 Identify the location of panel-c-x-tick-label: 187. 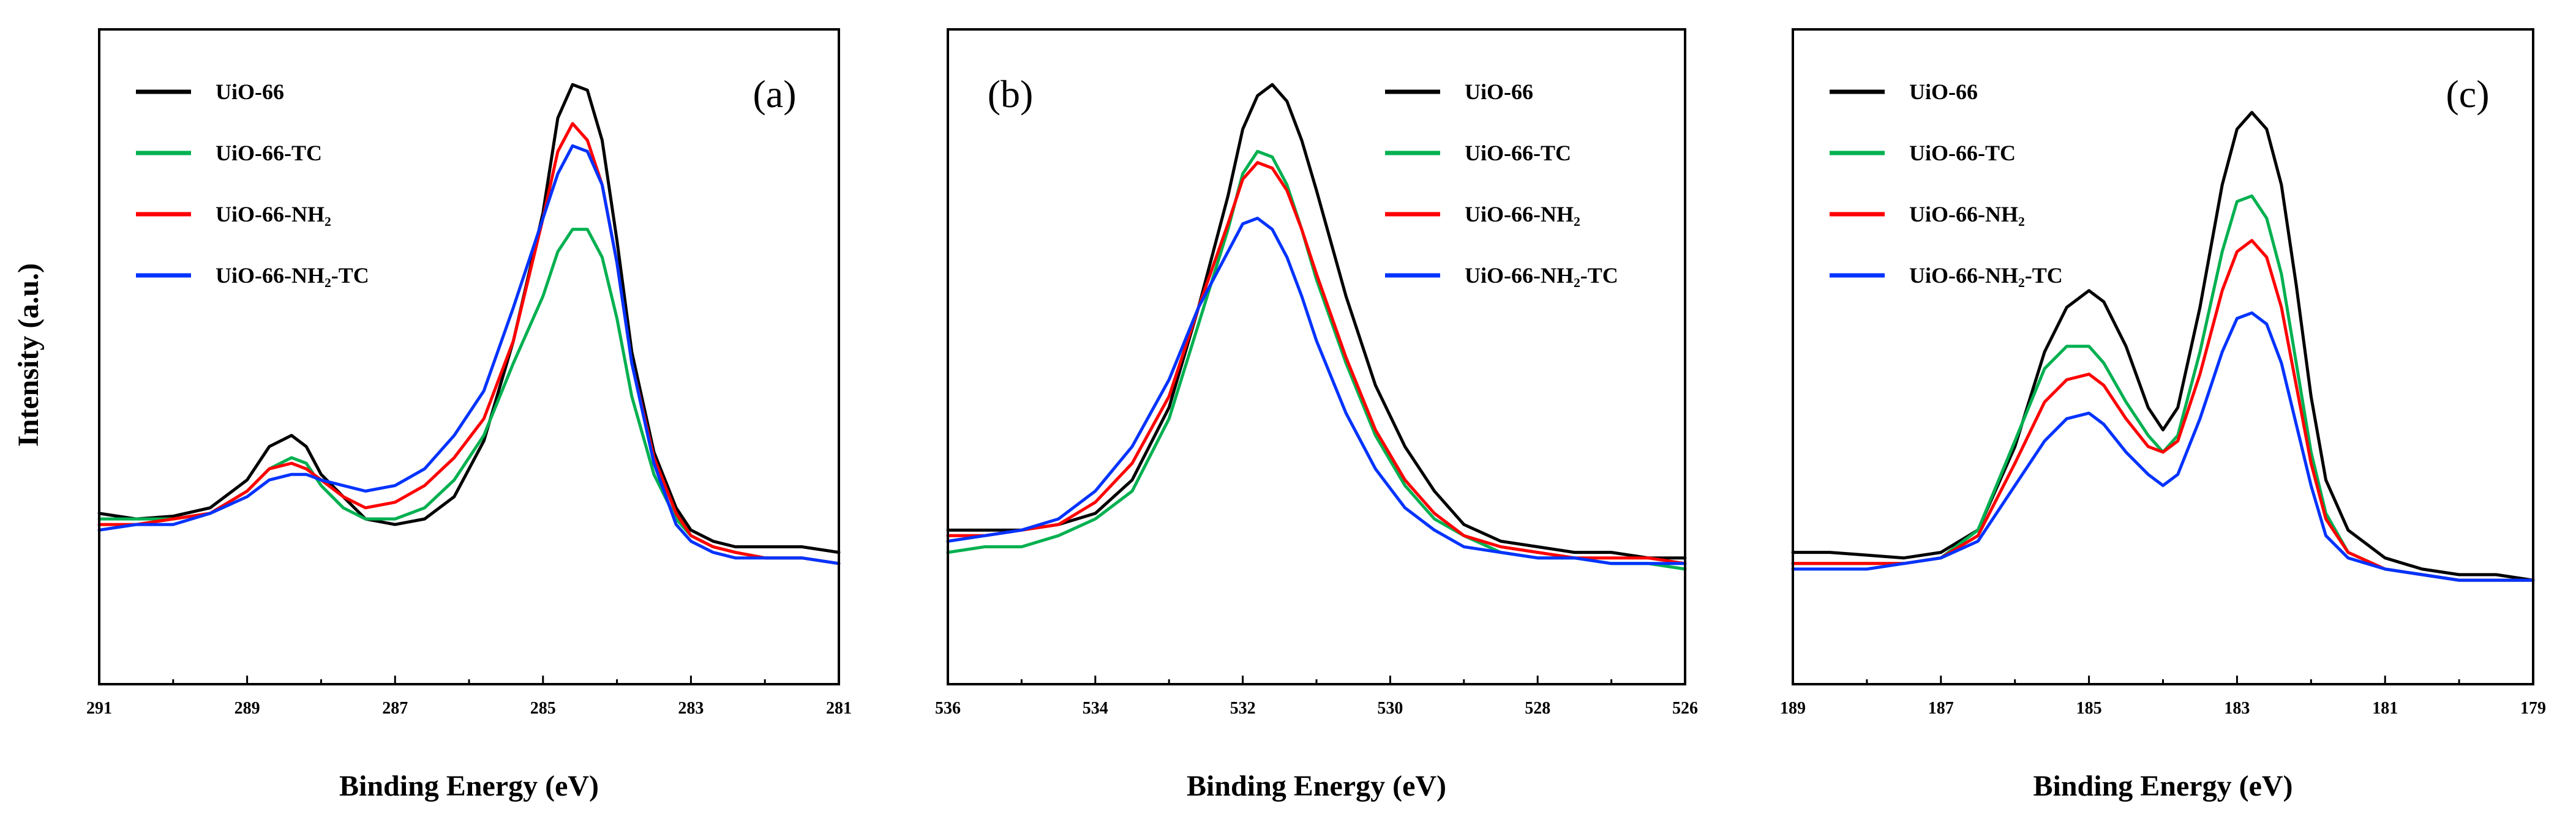
(1941, 708).